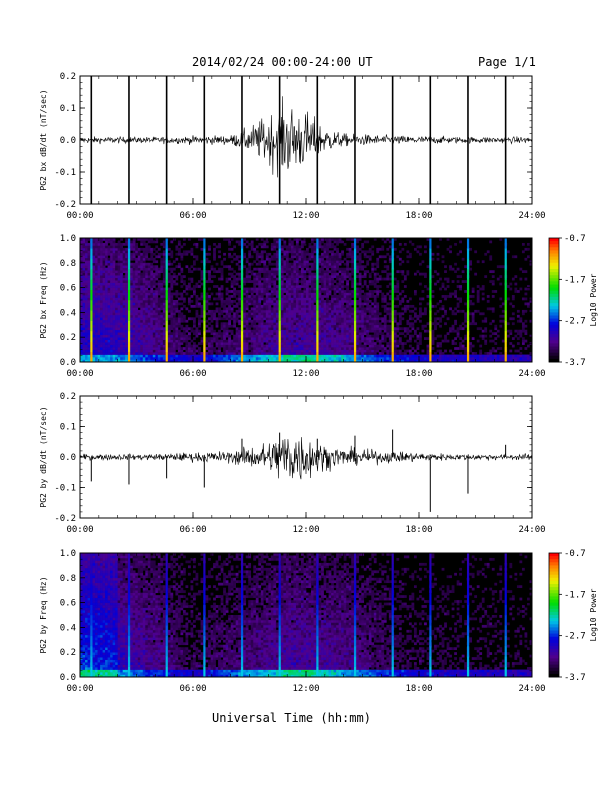 The height and width of the screenshot is (792, 612). Describe the element at coordinates (291, 718) in the screenshot. I see `x-axis-title: Universal Time (hh:mm)` at that location.